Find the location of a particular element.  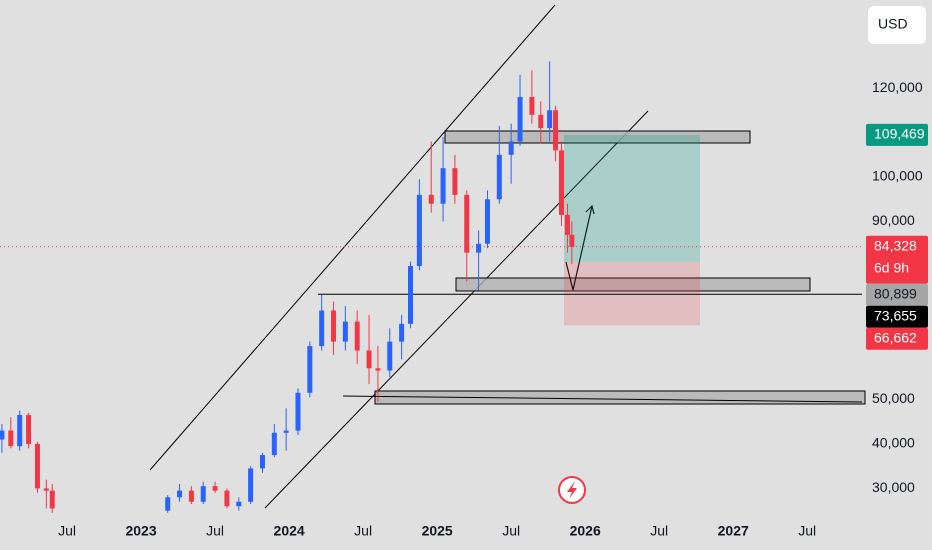

x-tick-label: 2024 is located at coordinates (289, 531).